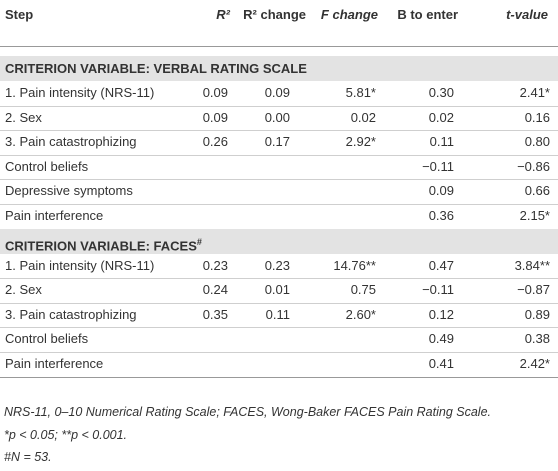 This screenshot has width=558, height=471. I want to click on value-cell: 3.84**, so click(532, 265).